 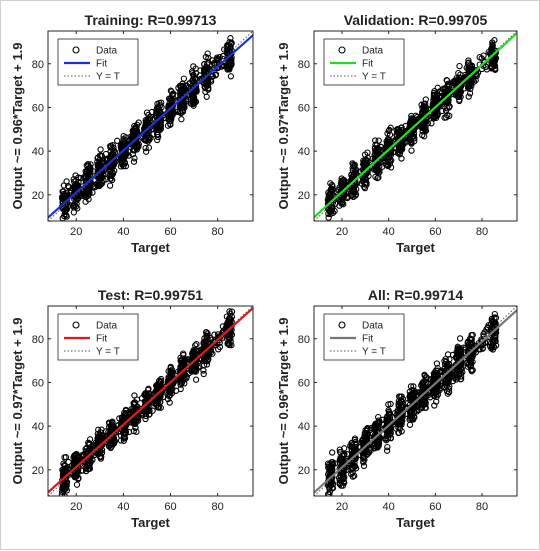 I want to click on y-tick-label: 40, so click(x=304, y=152).